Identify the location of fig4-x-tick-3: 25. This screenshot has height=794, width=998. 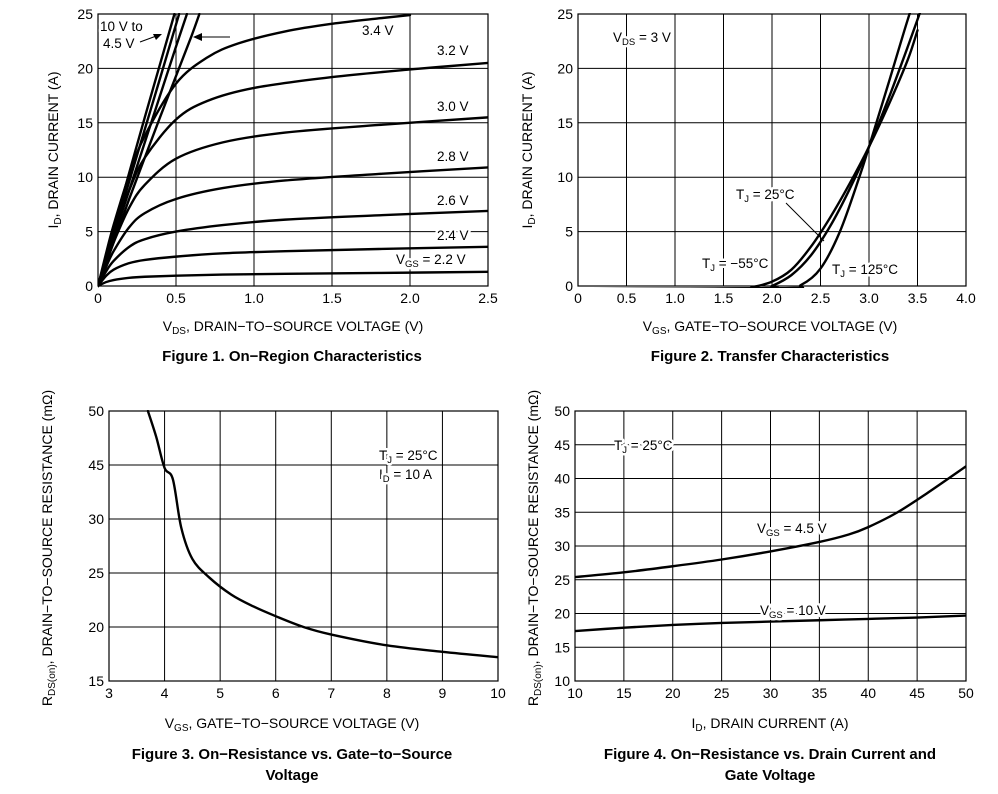
(722, 693).